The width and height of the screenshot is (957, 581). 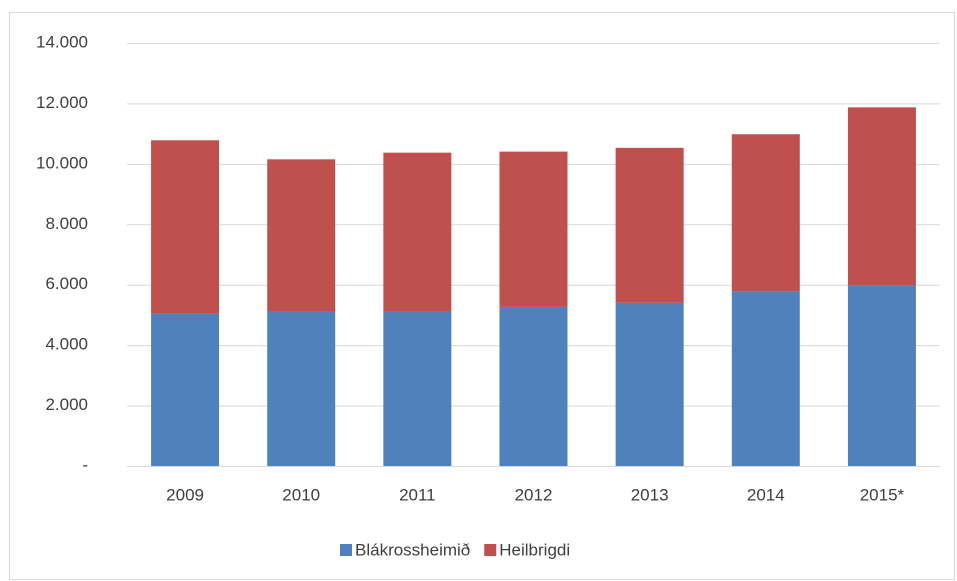 What do you see at coordinates (62, 102) in the screenshot?
I see `y-tick-label: 12.000` at bounding box center [62, 102].